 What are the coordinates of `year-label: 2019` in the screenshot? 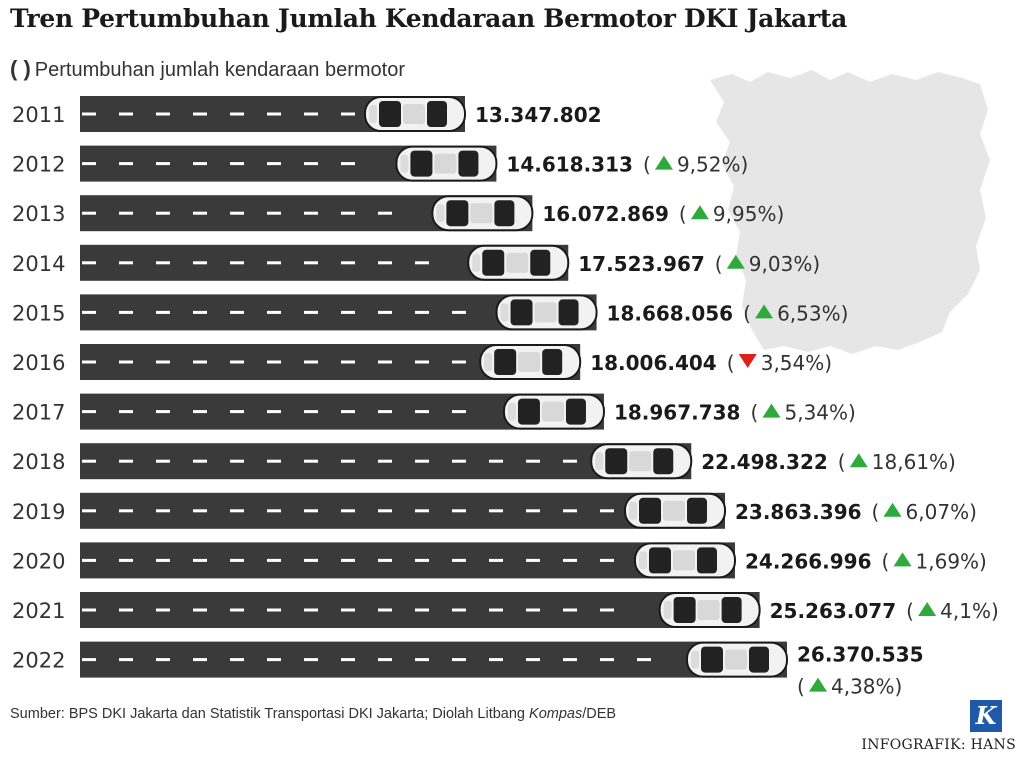 It's located at (38, 512).